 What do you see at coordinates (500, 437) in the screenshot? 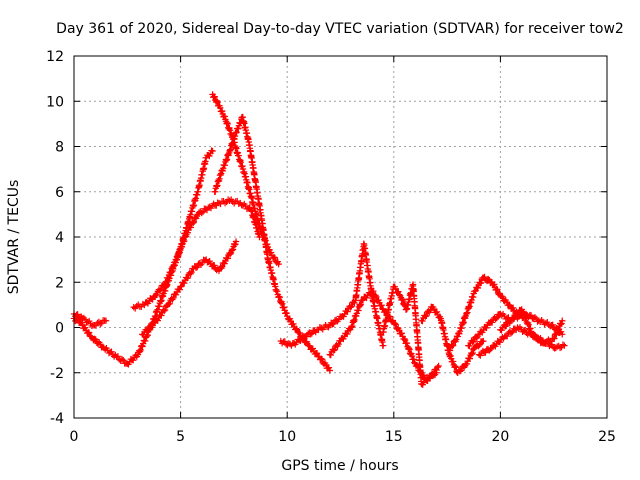
I see `x-tick-label: 20` at bounding box center [500, 437].